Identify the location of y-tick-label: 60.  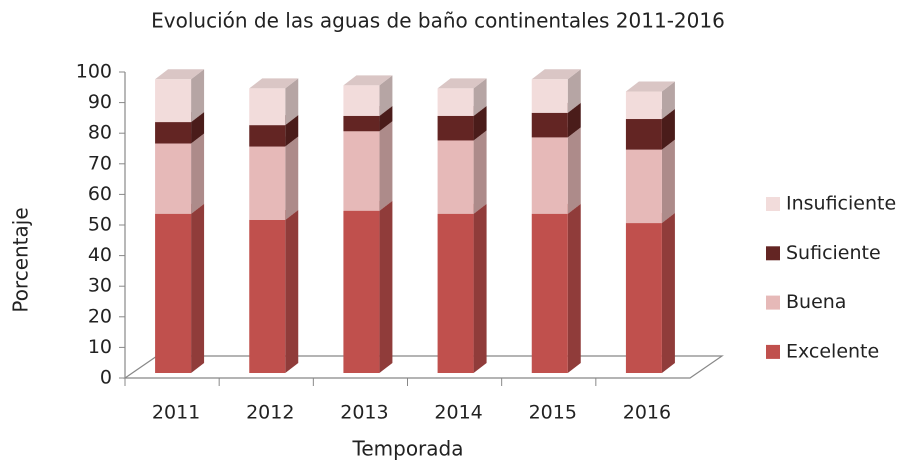
(100, 194).